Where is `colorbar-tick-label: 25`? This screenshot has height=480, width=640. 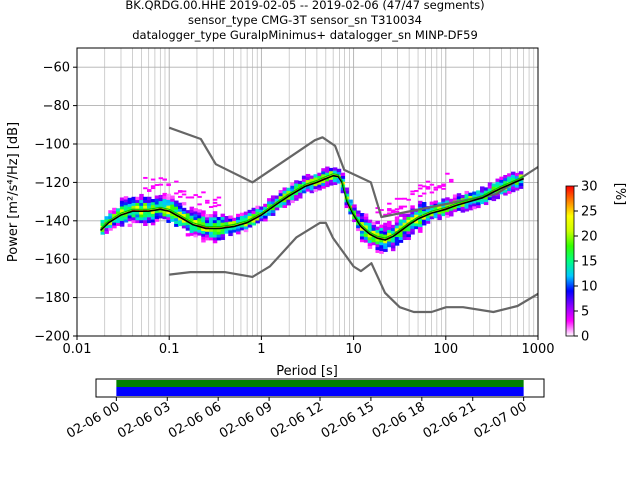
colorbar-tick-label: 25 is located at coordinates (589, 212).